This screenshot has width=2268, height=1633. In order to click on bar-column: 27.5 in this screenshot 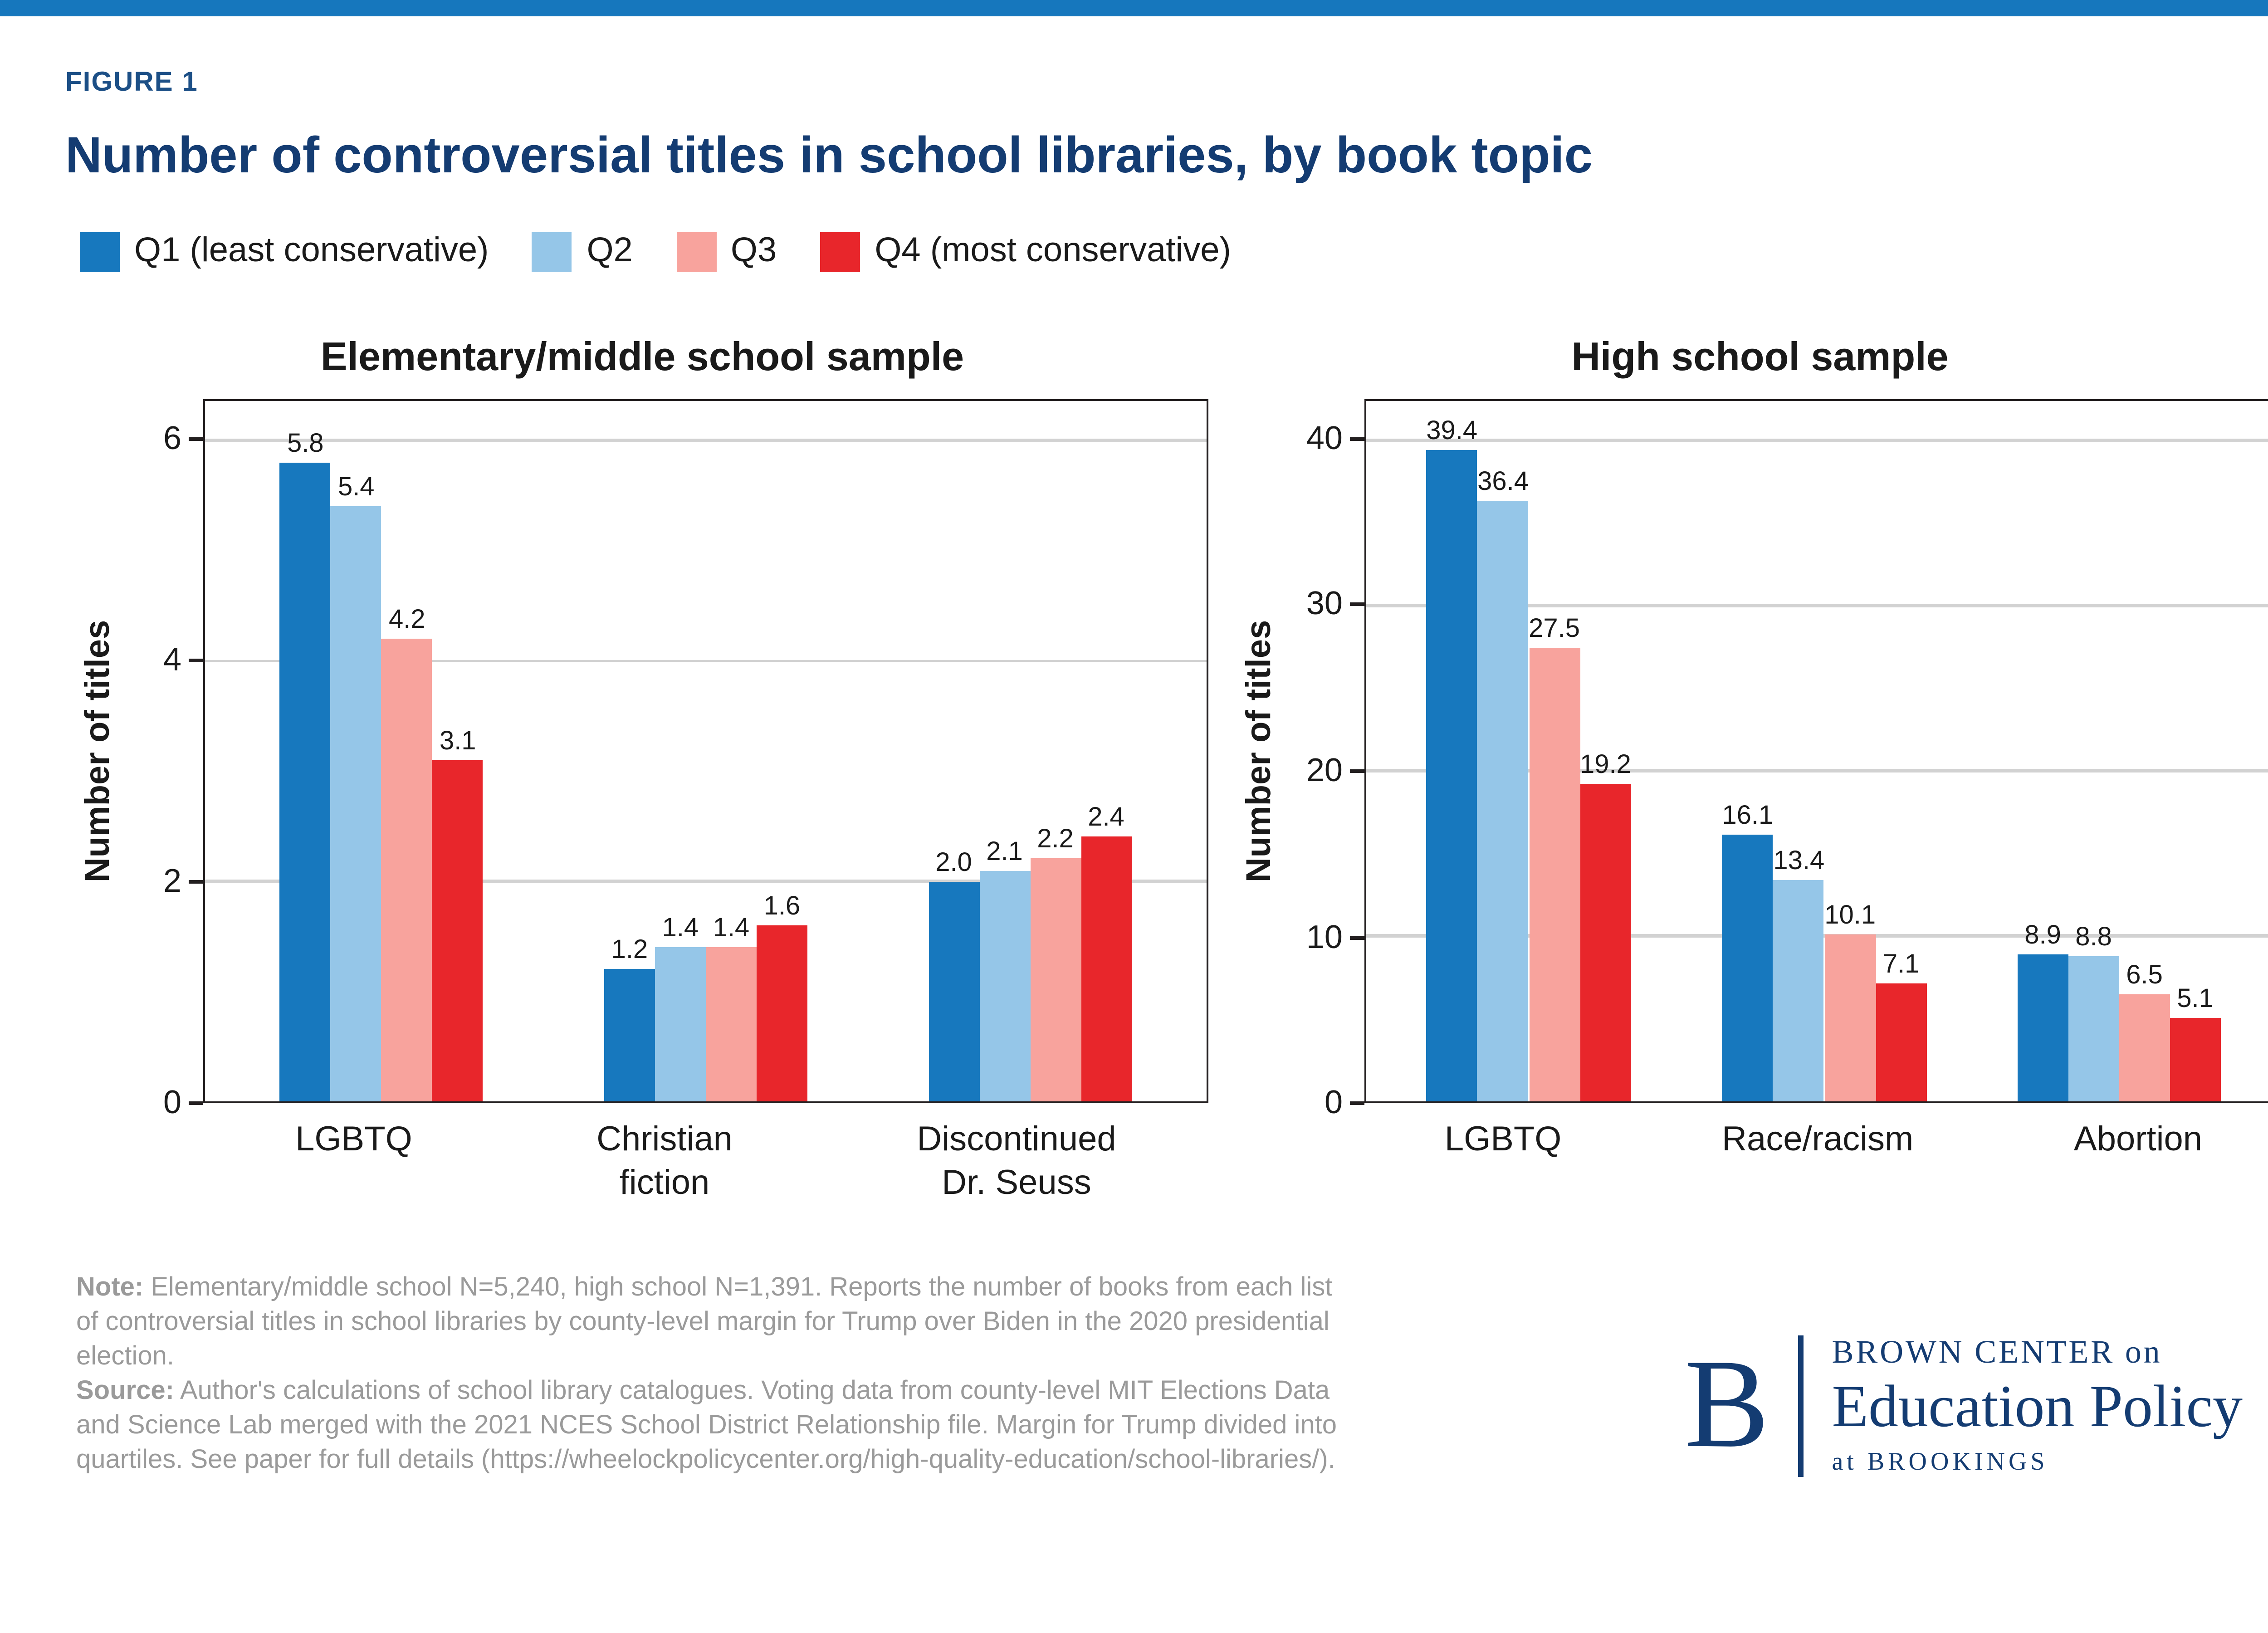, I will do `click(1555, 751)`.